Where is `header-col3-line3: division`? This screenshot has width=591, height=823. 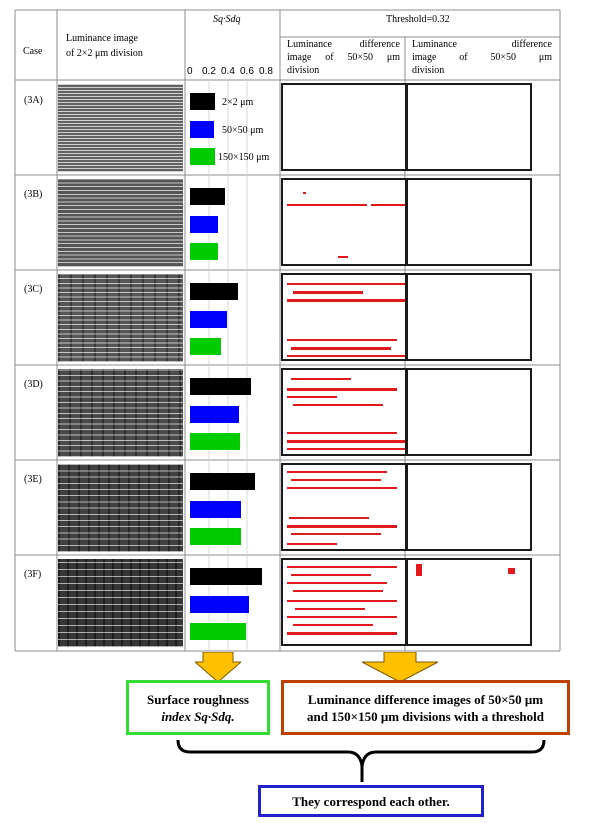
header-col3-line3: division is located at coordinates (303, 70).